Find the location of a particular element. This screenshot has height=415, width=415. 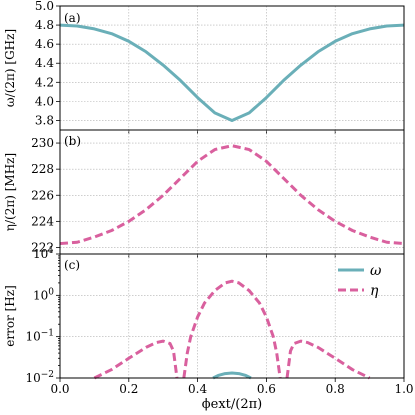

ytick-label-p0-0: 3.8 is located at coordinates (44, 120).